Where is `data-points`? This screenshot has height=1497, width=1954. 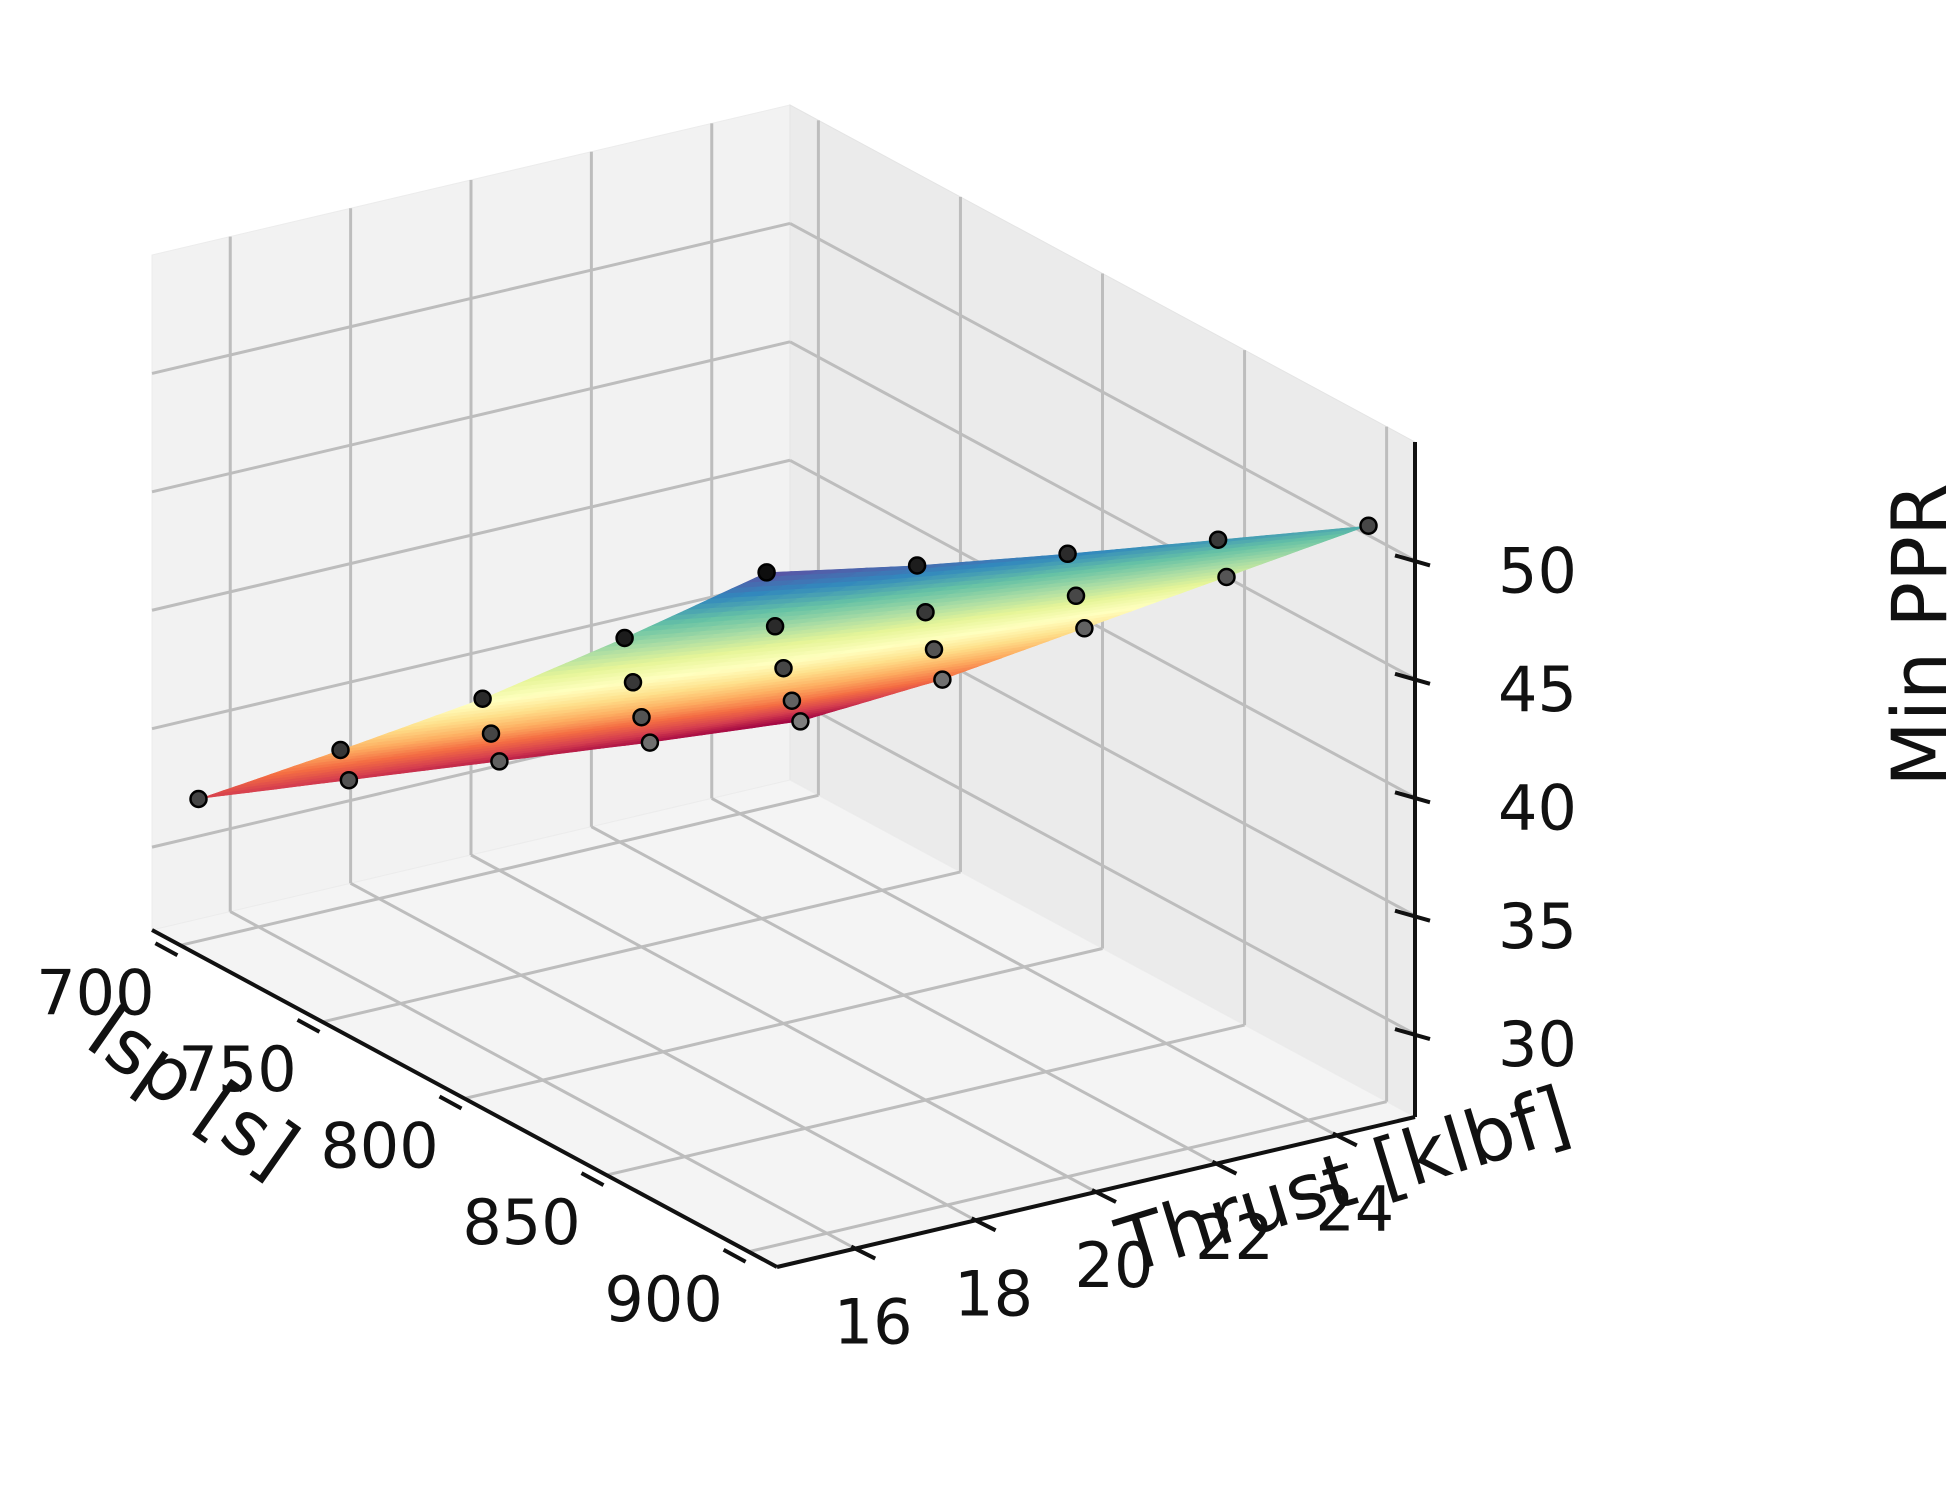
data-points is located at coordinates (783, 662).